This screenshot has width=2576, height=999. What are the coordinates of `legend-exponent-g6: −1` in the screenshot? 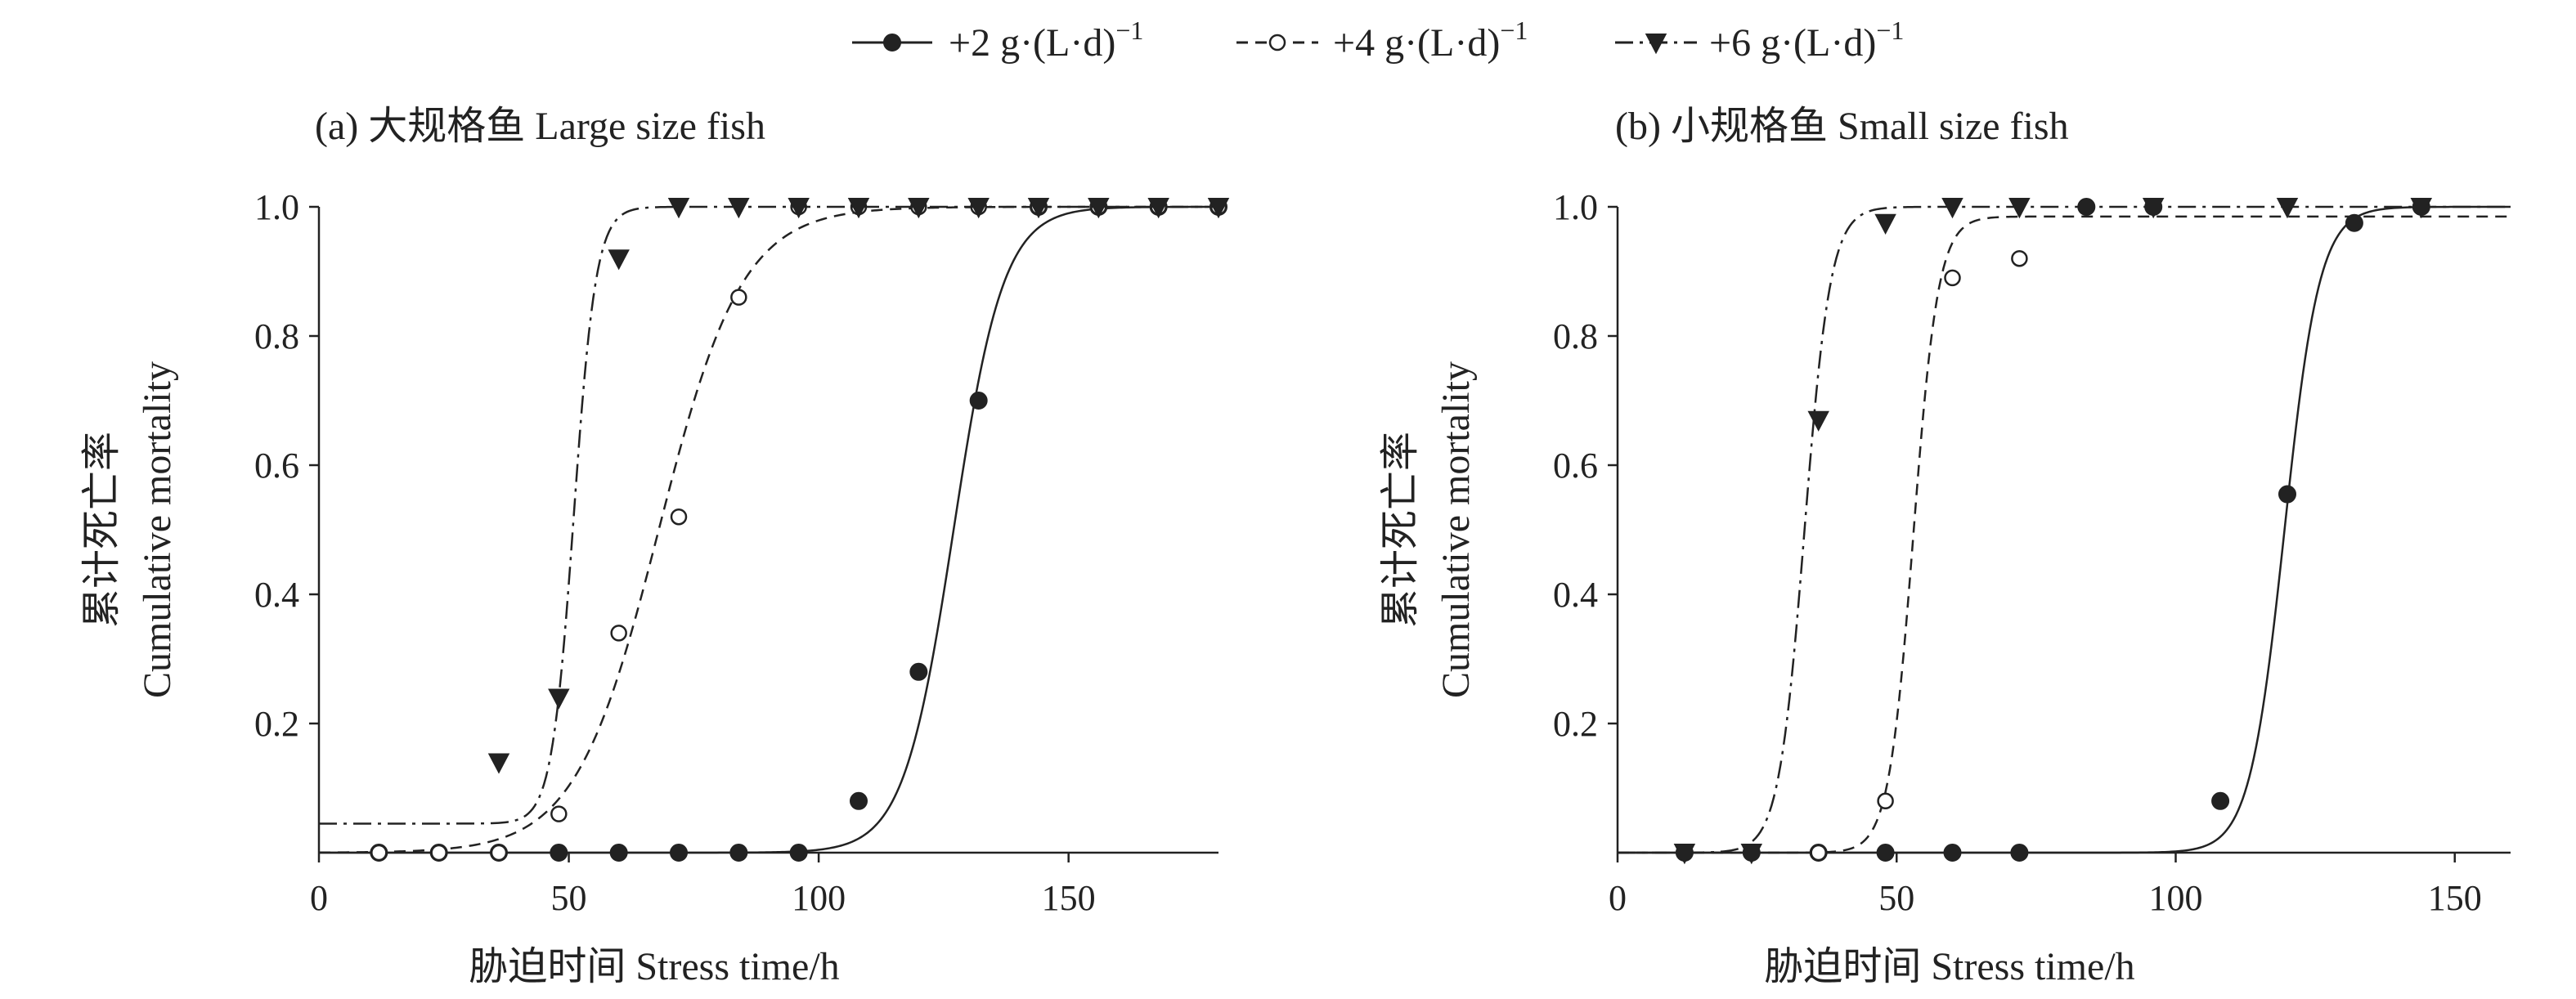 It's located at (1890, 30).